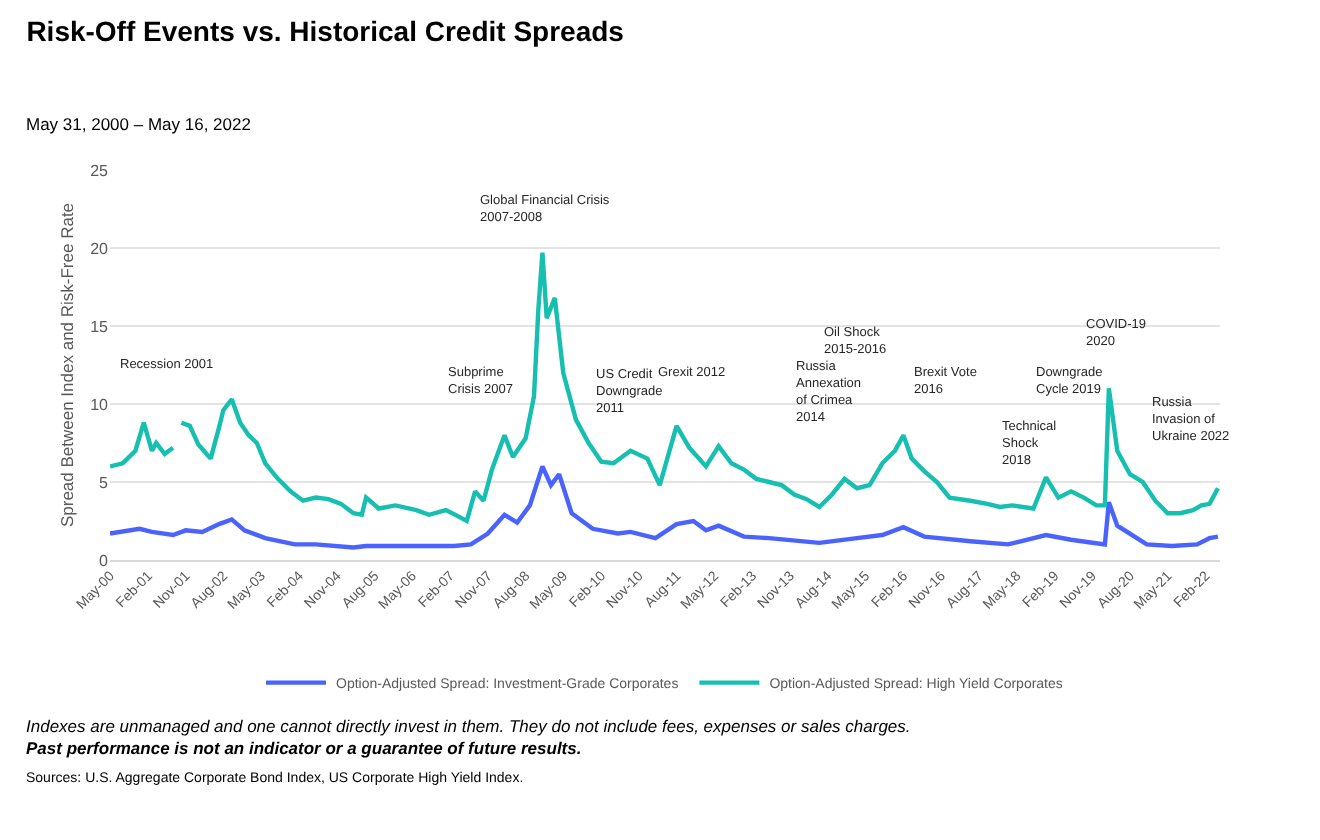 The image size is (1320, 840). What do you see at coordinates (304, 748) in the screenshot?
I see `text: Past performance is not an indicator or a guarantee of future results.` at bounding box center [304, 748].